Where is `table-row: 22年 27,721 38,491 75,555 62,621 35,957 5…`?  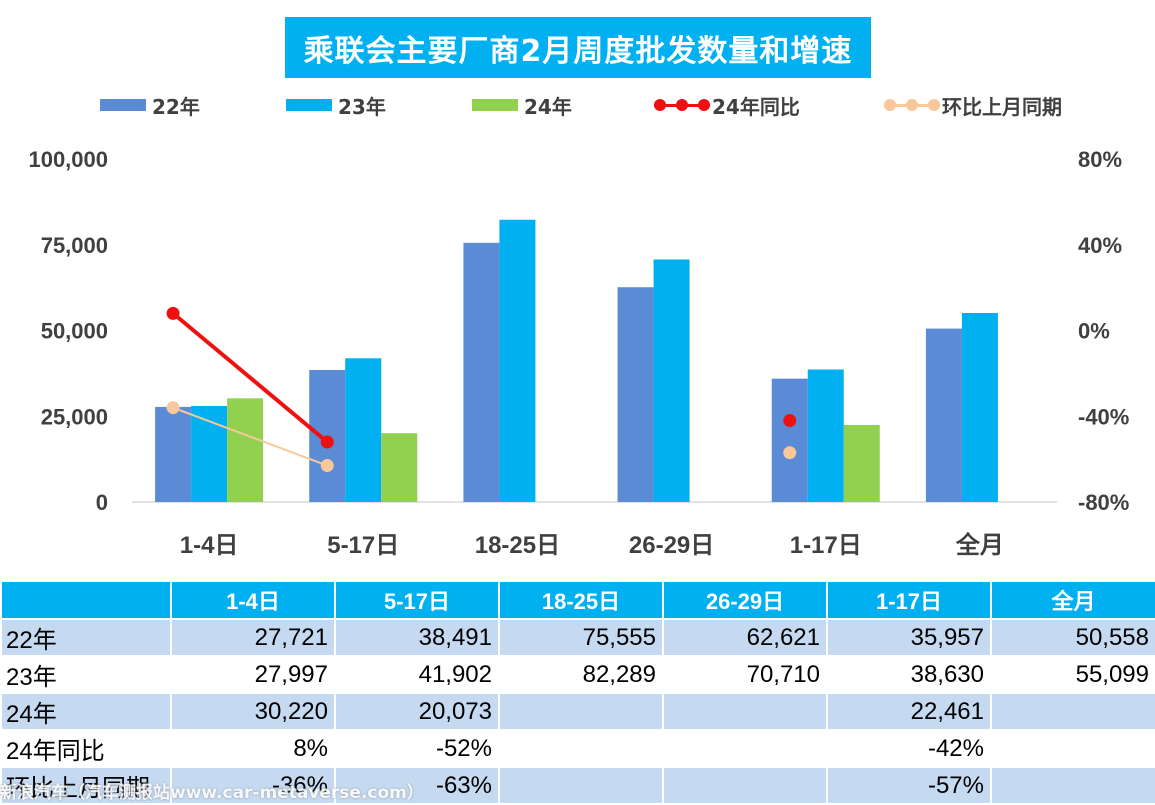 table-row: 22年 27,721 38,491 75,555 62,621 35,957 5… is located at coordinates (577, 637).